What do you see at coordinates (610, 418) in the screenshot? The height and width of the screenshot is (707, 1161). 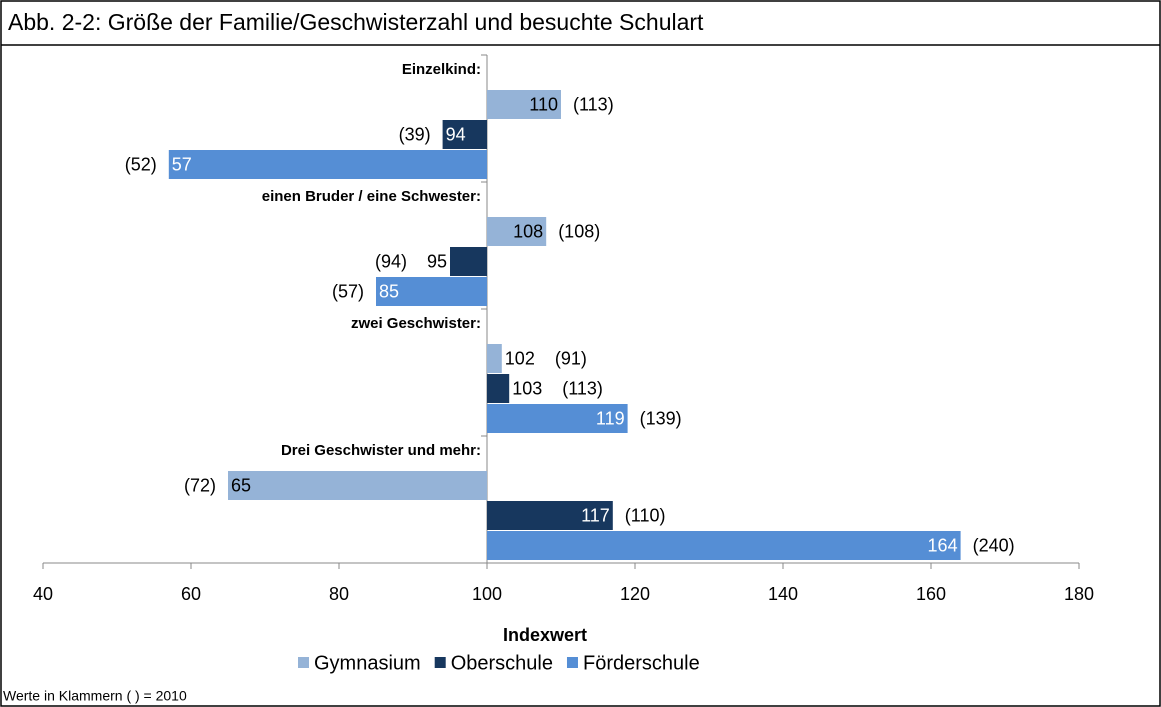 I see `value-label: 119` at bounding box center [610, 418].